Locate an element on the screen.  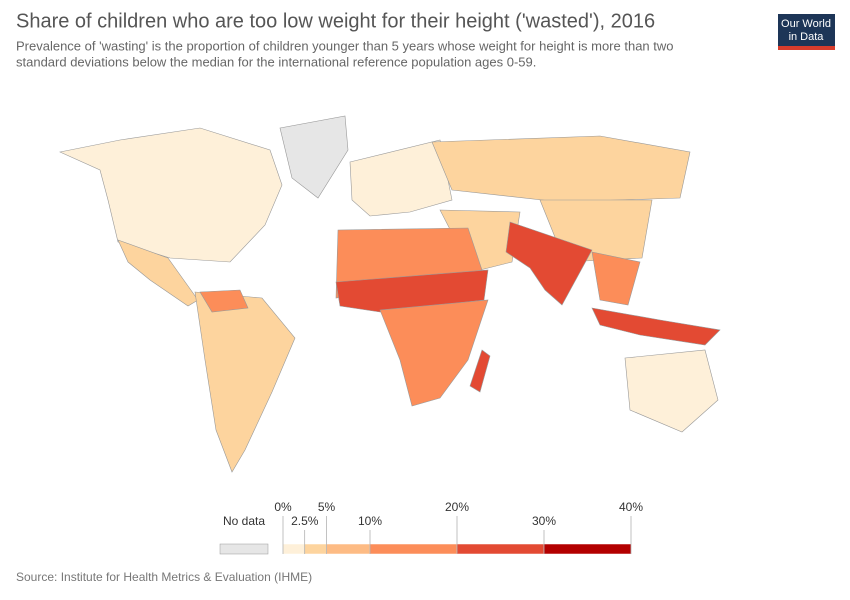
south-asia is located at coordinates (549, 263).